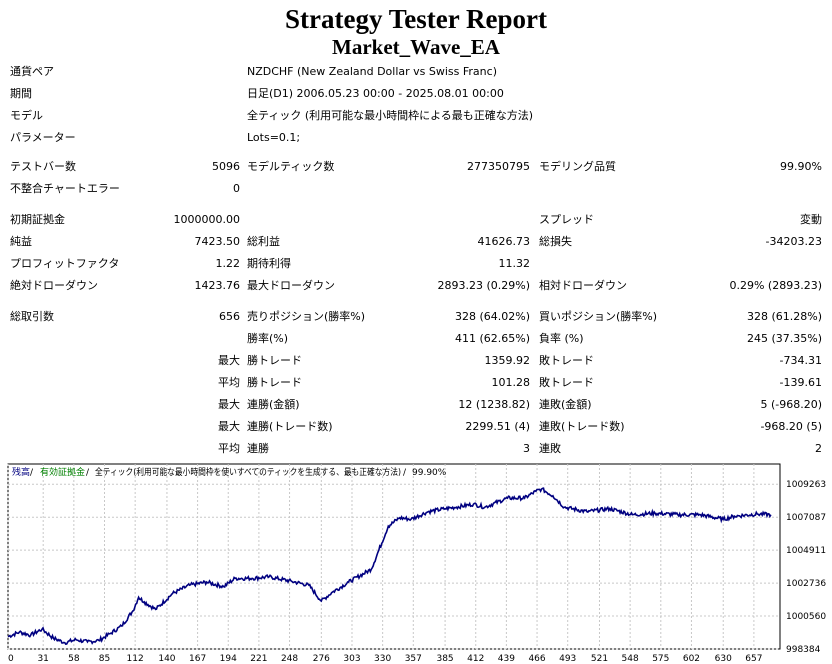  Describe the element at coordinates (806, 584) in the screenshot. I see `y-tick-label: 1002736` at that location.